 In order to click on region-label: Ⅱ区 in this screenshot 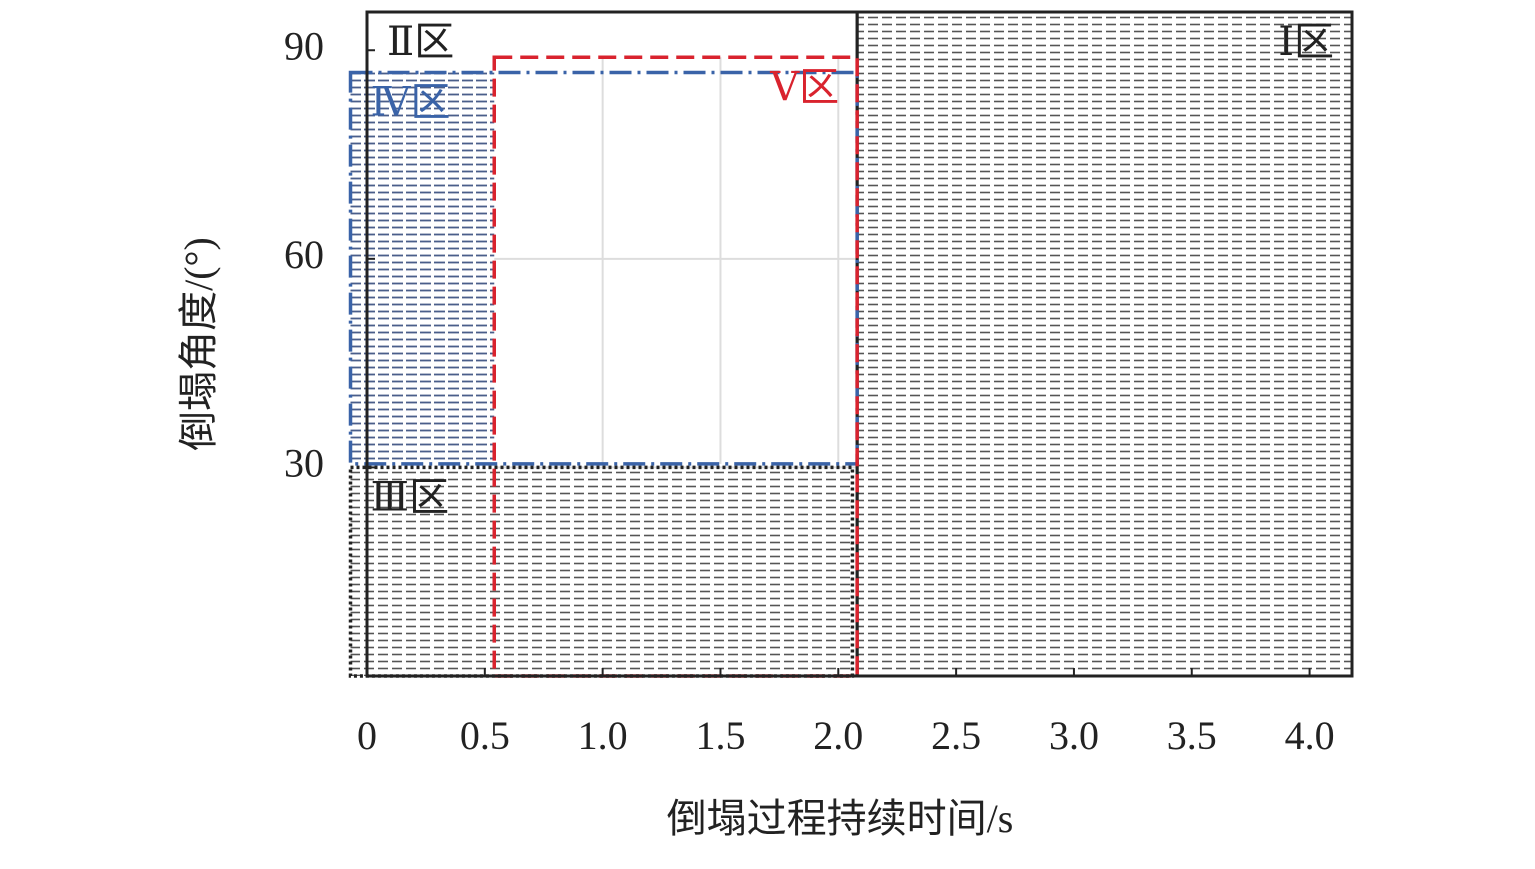, I will do `click(420, 41)`.